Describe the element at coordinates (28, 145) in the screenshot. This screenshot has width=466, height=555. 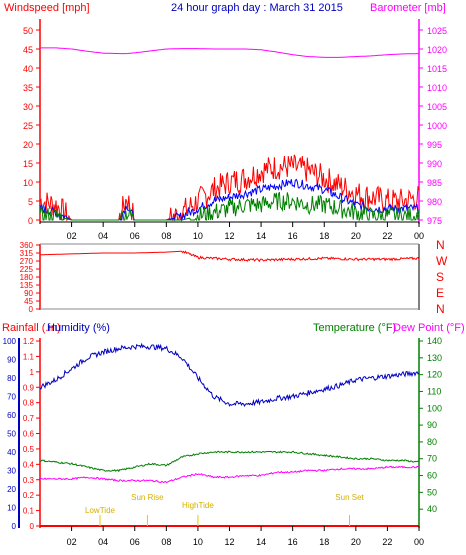
I see `wind-tick-label: 20` at that location.